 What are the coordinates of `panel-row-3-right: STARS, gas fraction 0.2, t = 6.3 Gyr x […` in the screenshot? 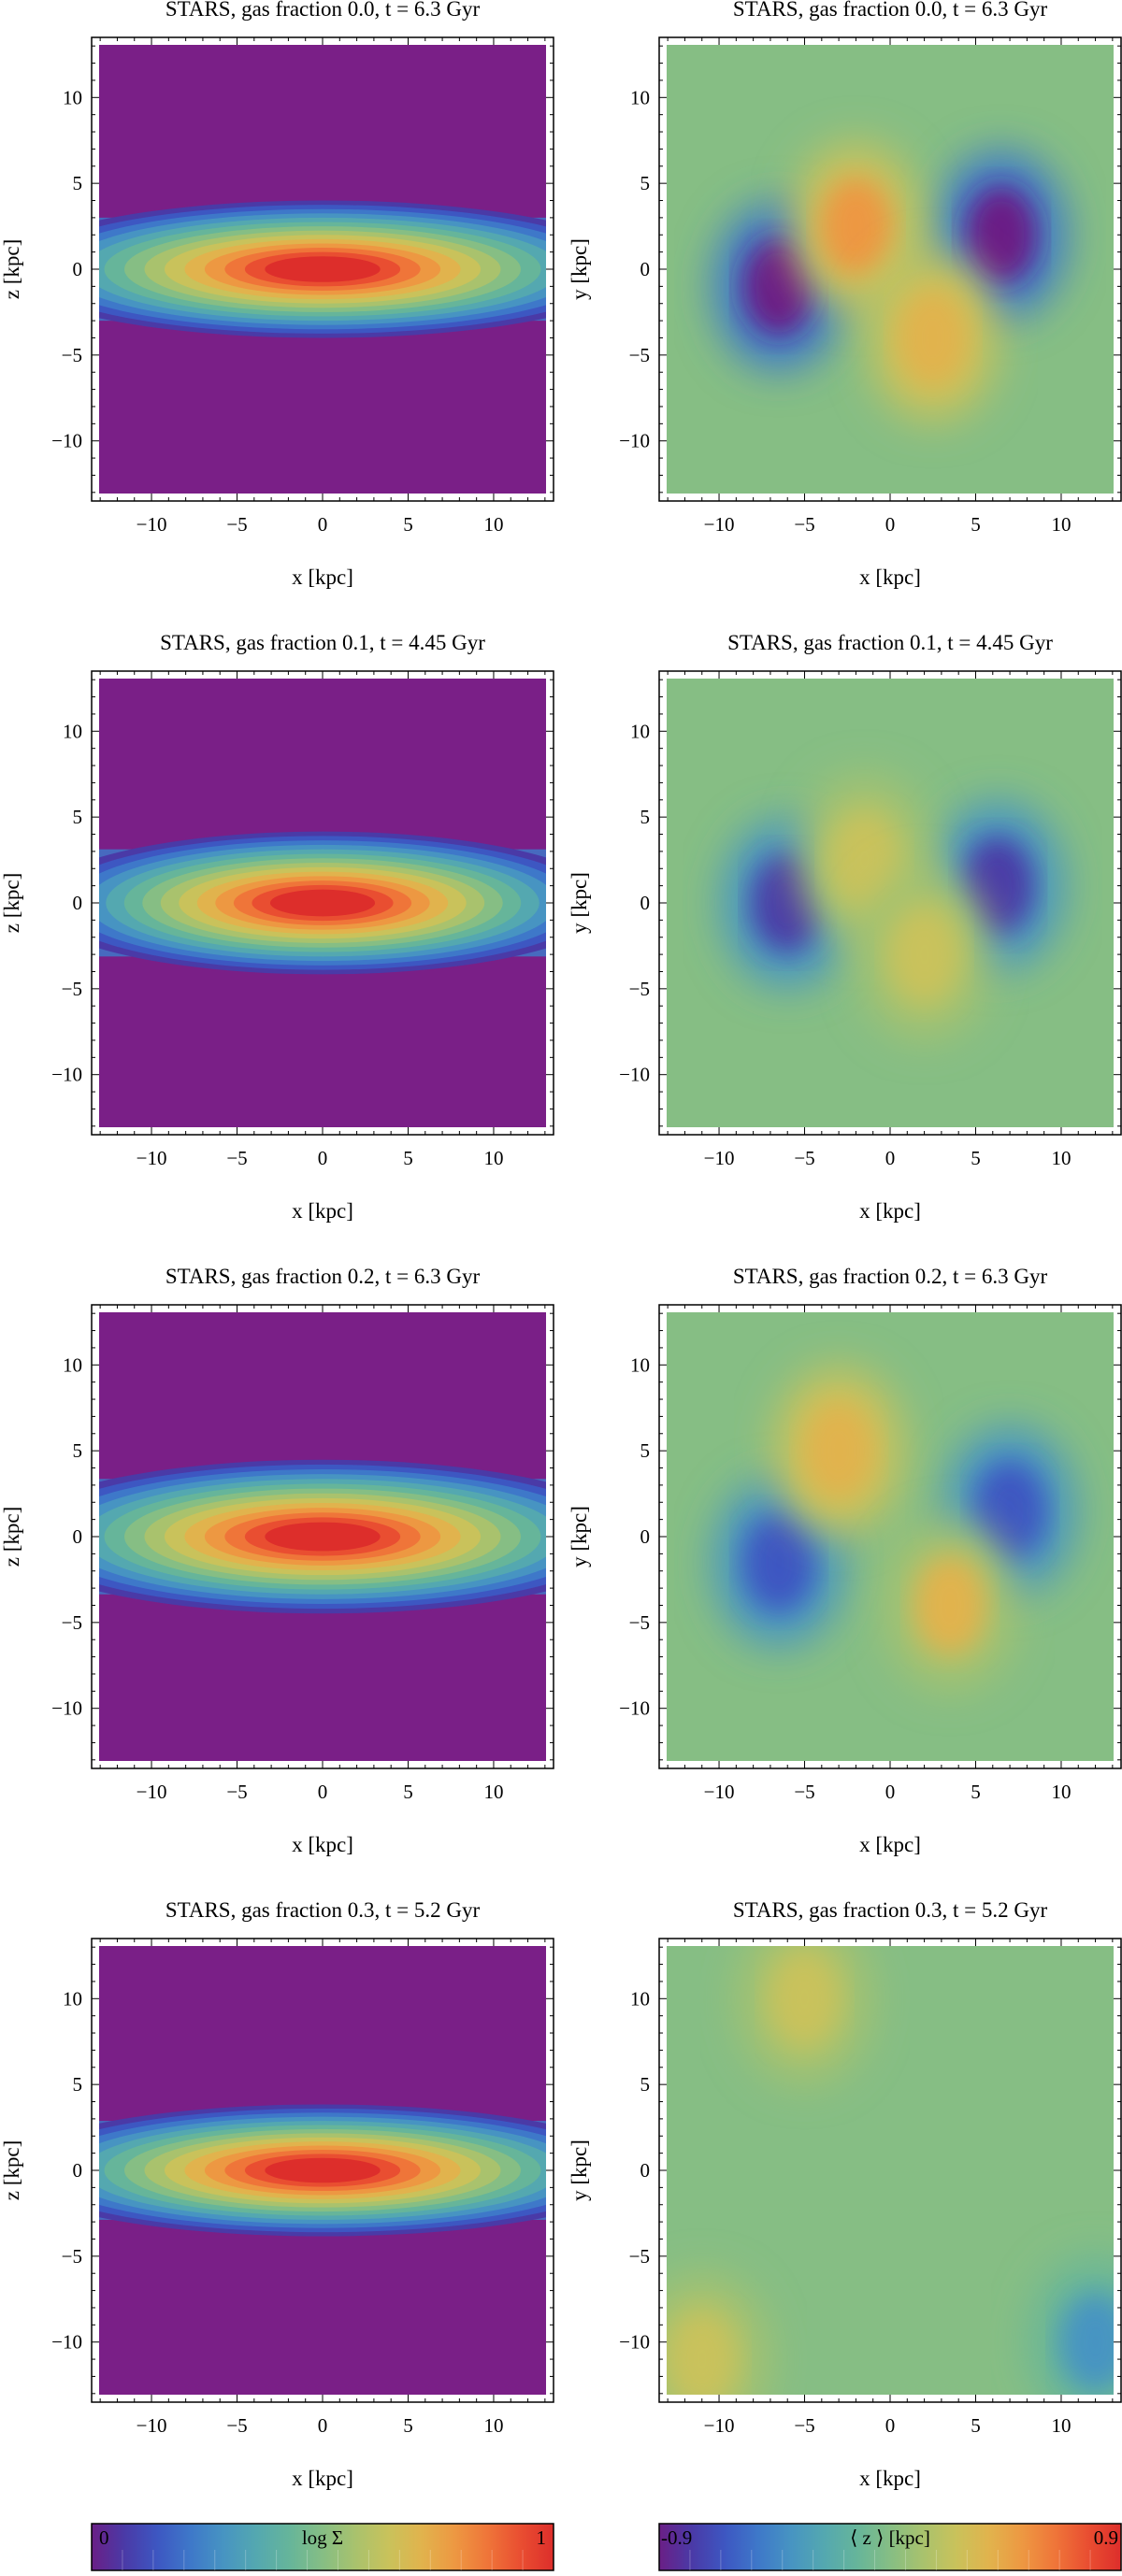 It's located at (845, 1560).